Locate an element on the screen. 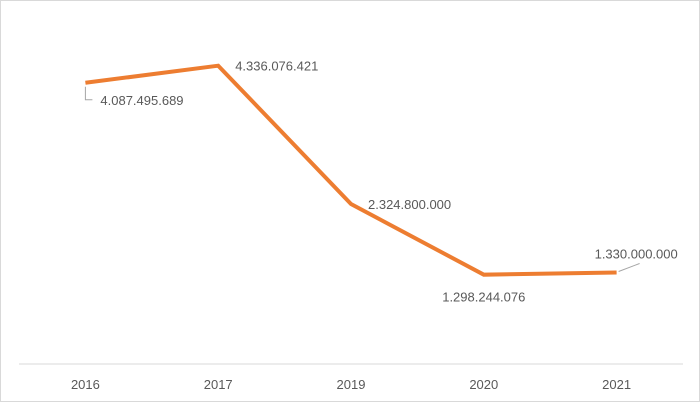 This screenshot has width=700, height=403. x-tick-label: 2017 is located at coordinates (218, 384).